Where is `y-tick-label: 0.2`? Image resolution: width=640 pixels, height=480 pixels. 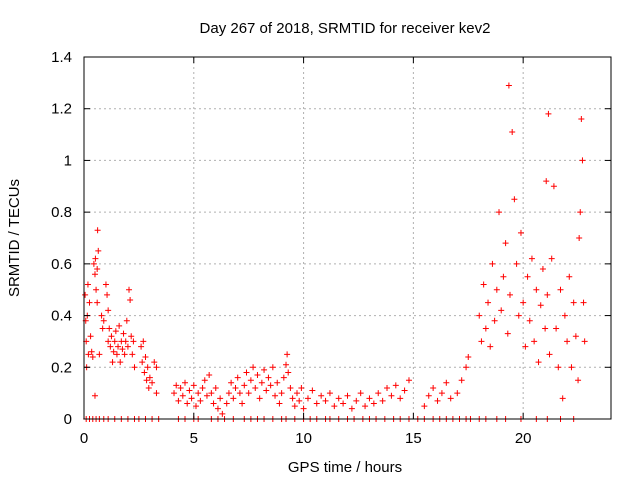 y-tick-label: 0.2 is located at coordinates (61, 367).